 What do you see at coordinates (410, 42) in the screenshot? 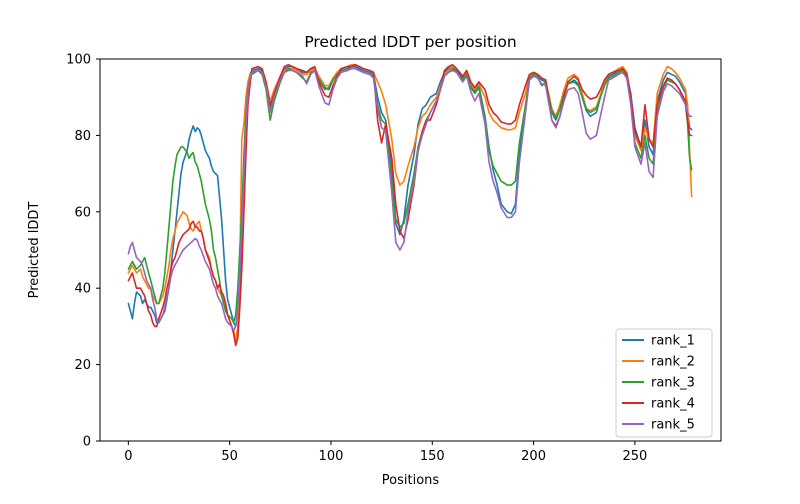
I see `chart-title: Predicted lDDT per position` at bounding box center [410, 42].